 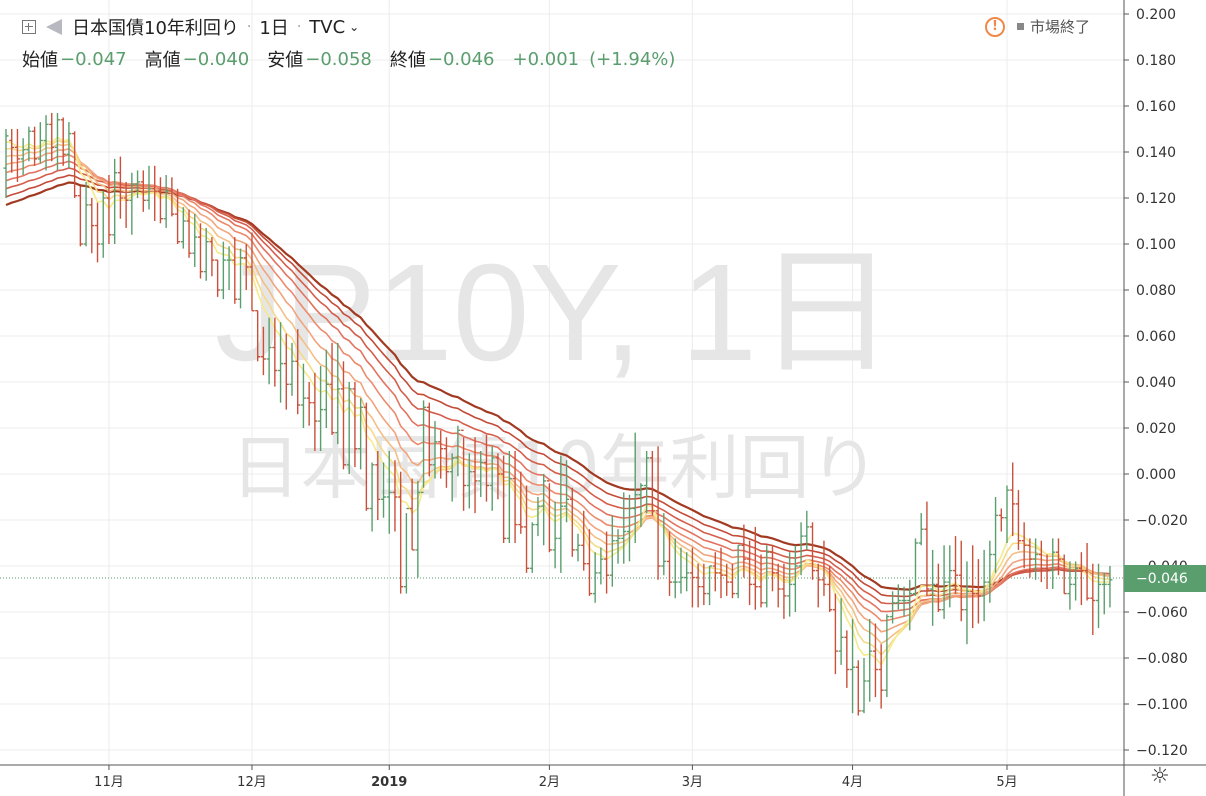 I want to click on market-status: ! 市場終了, so click(x=1037, y=26).